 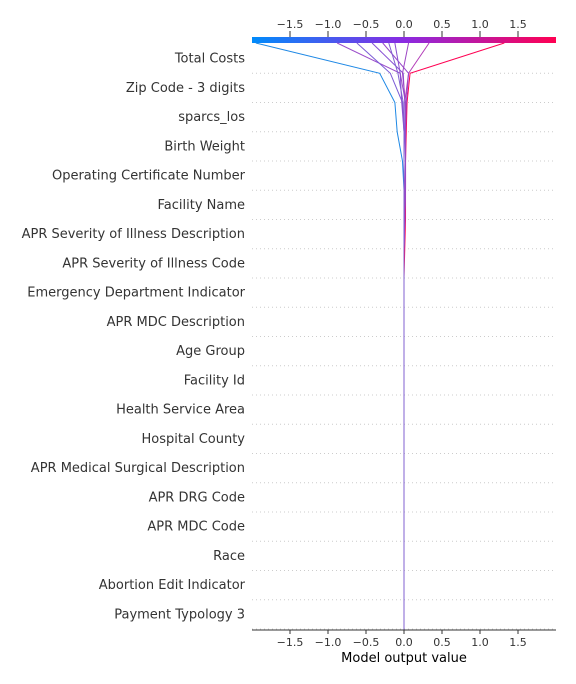 What do you see at coordinates (442, 642) in the screenshot?
I see `bottom-tick-label: 0.5` at bounding box center [442, 642].